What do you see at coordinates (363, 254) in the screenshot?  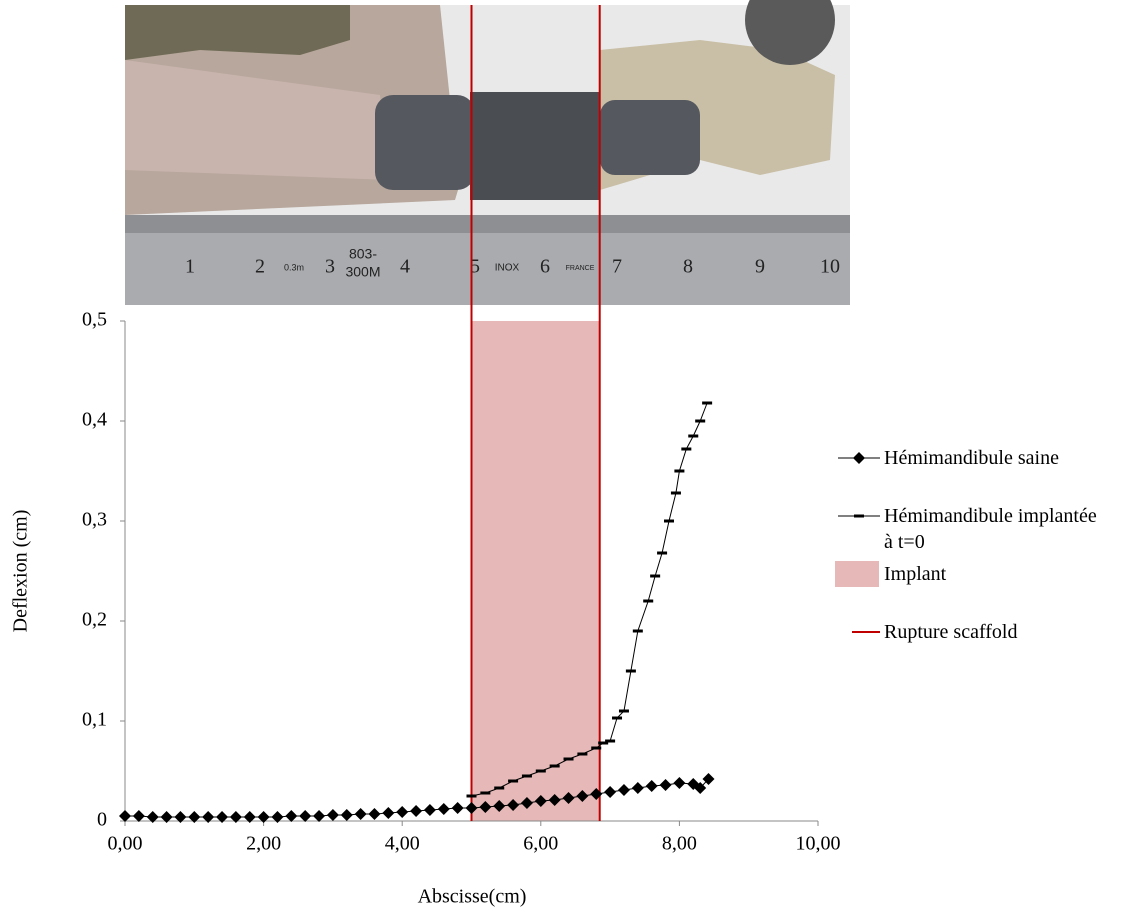 I see `ruler-text: 803-` at bounding box center [363, 254].